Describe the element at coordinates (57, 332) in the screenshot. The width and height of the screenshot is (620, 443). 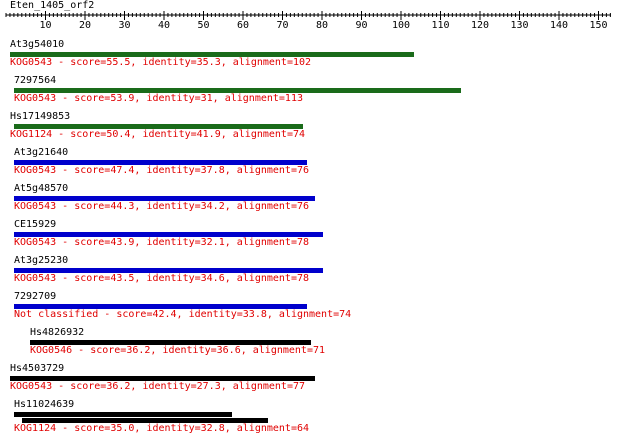
I see `hit-name: Hs4826932` at that location.